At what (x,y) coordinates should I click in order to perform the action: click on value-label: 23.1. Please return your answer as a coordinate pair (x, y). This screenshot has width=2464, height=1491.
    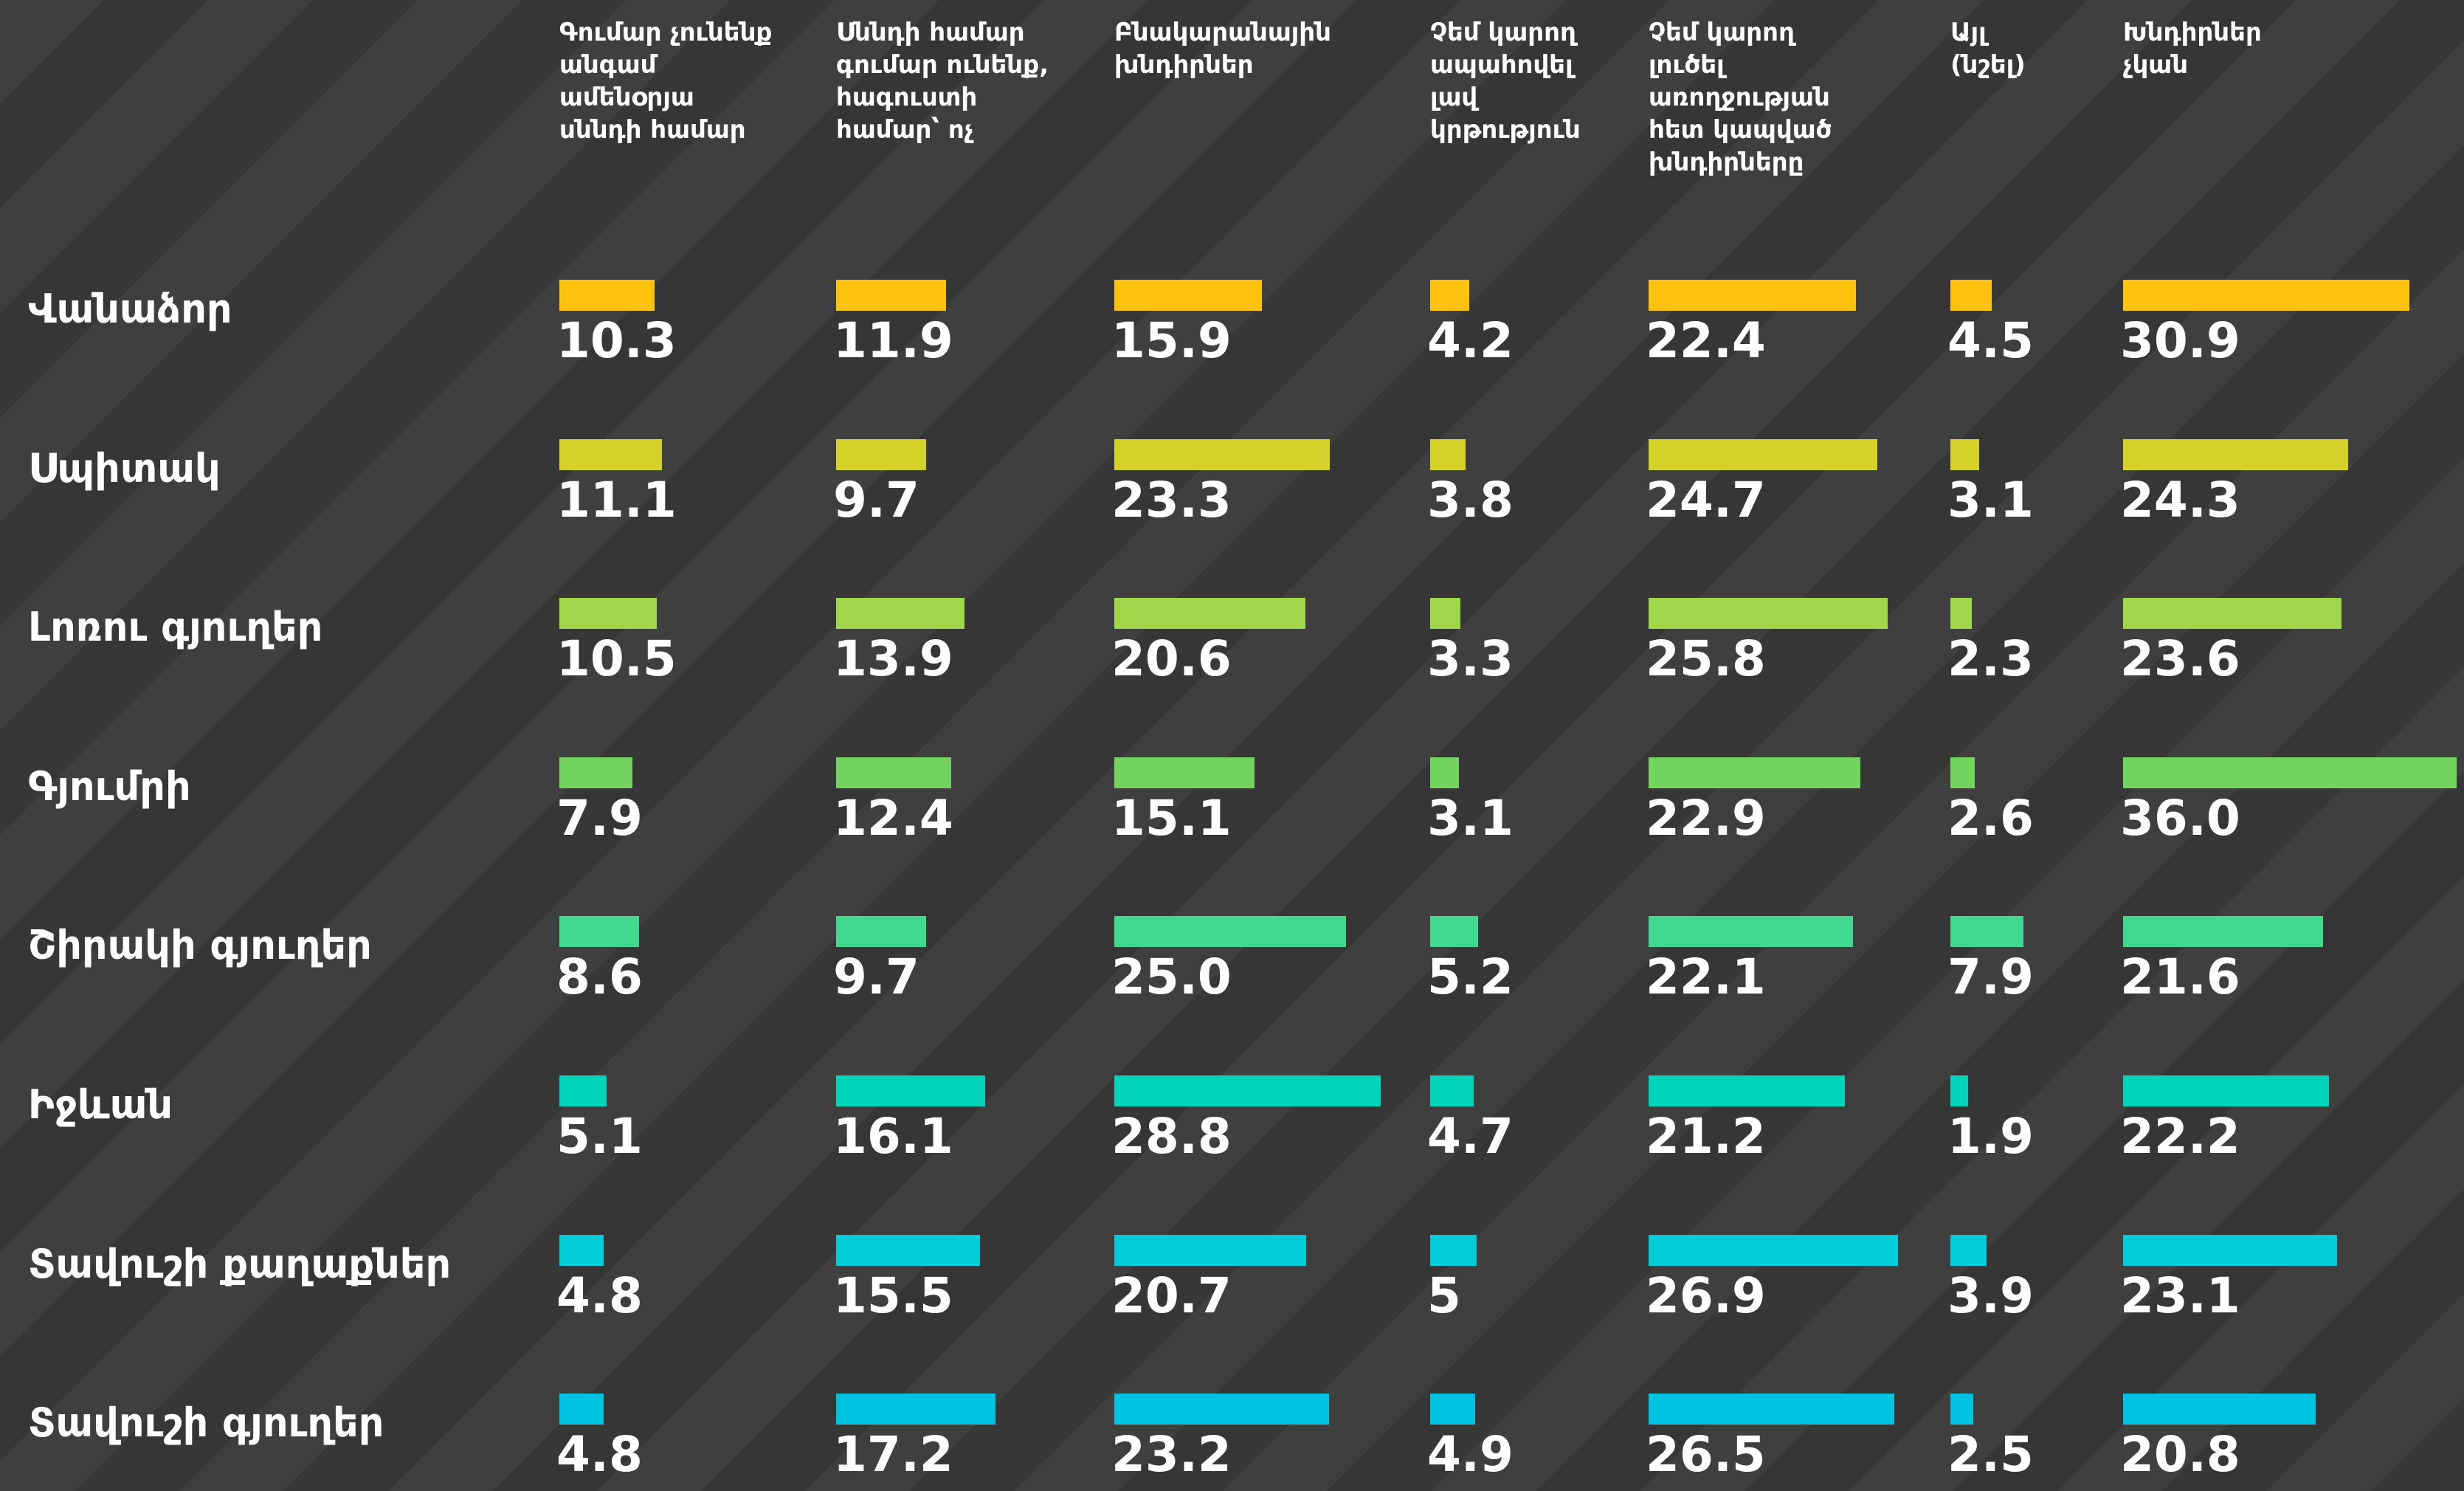
    Looking at the image, I should click on (2180, 1295).